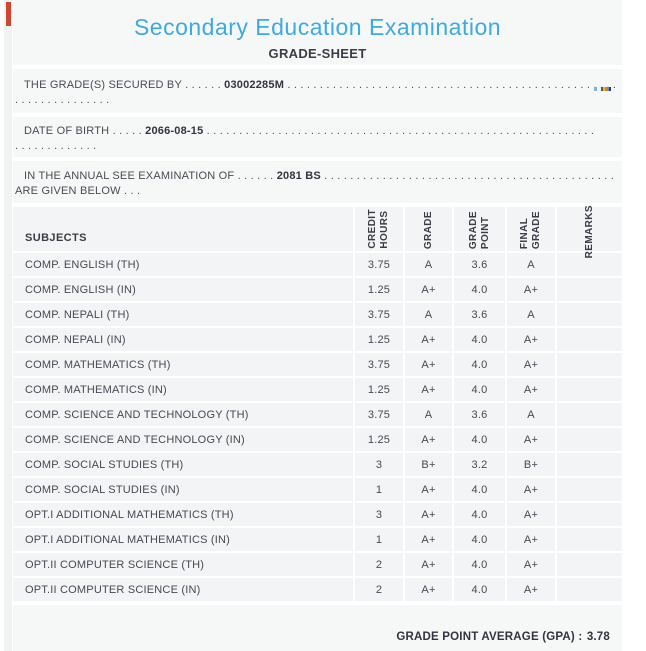 This screenshot has width=646, height=651. Describe the element at coordinates (8, 325) in the screenshot. I see `left-scroll-strip` at that location.